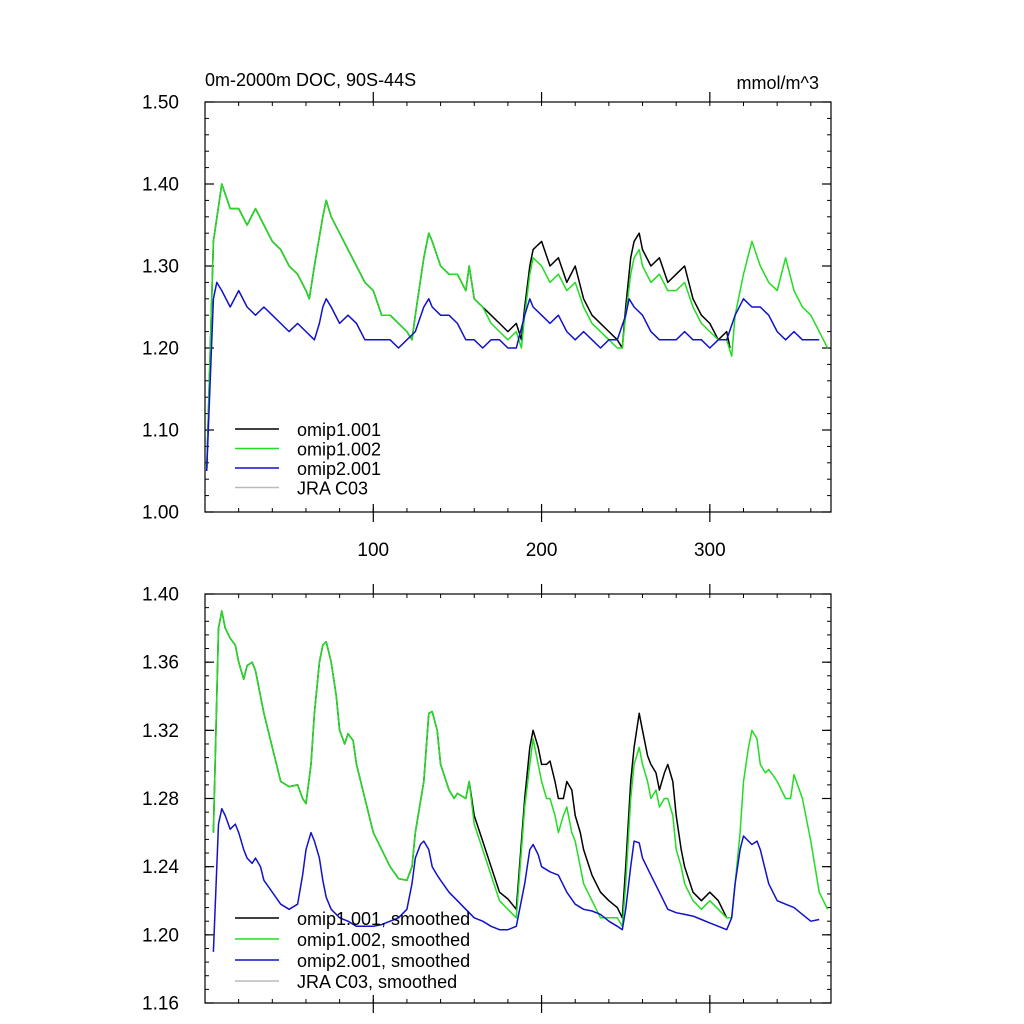  Describe the element at coordinates (339, 450) in the screenshot. I see `legend-label: omip1.002` at that location.